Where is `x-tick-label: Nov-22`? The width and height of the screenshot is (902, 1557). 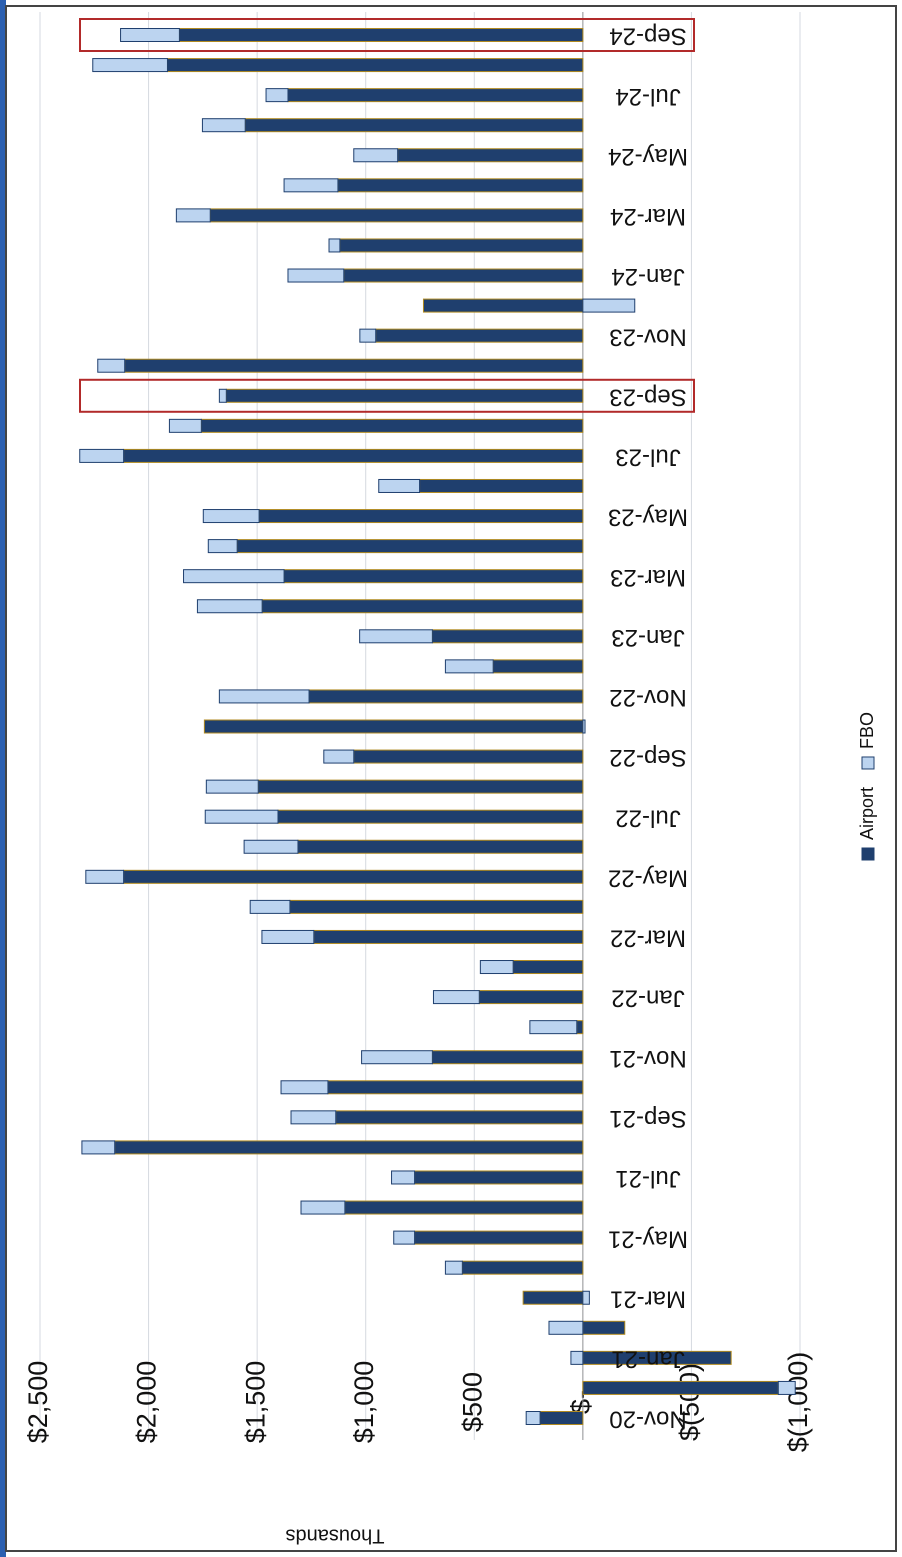 x-tick-label: Nov-22 is located at coordinates (647, 697).